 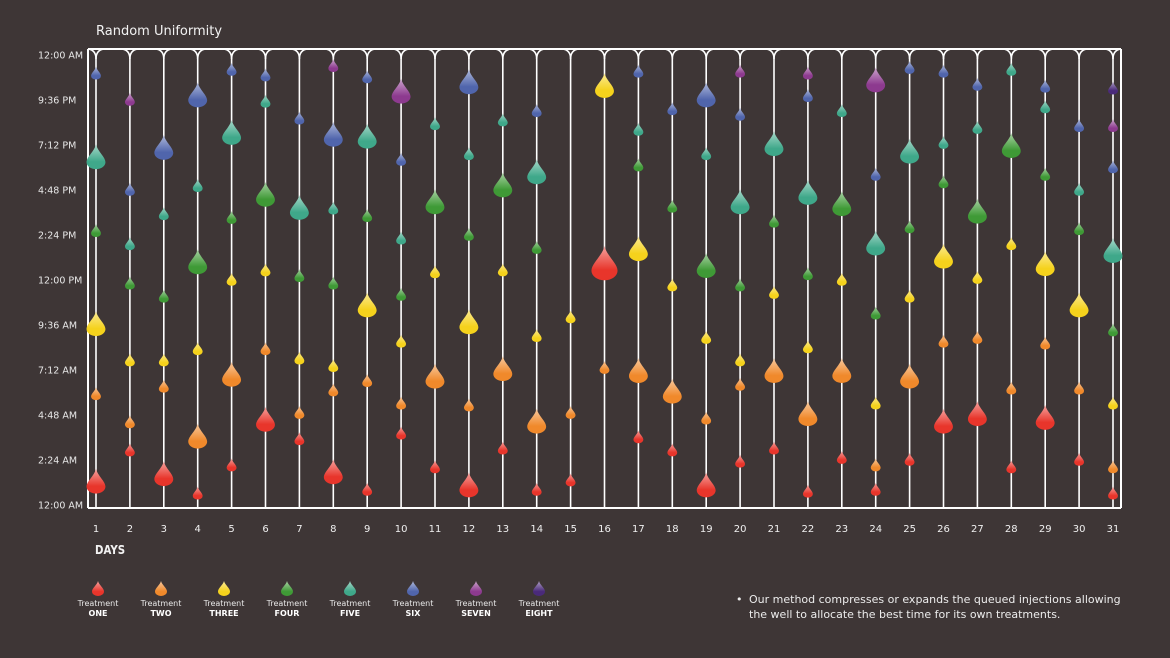 What do you see at coordinates (299, 529) in the screenshot?
I see `x-tick-label: 7` at bounding box center [299, 529].